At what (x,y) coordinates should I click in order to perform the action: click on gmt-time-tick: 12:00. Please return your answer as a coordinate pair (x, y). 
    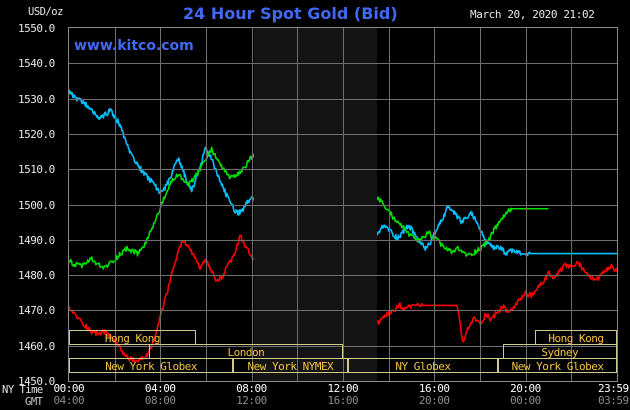
    Looking at the image, I should click on (251, 400).